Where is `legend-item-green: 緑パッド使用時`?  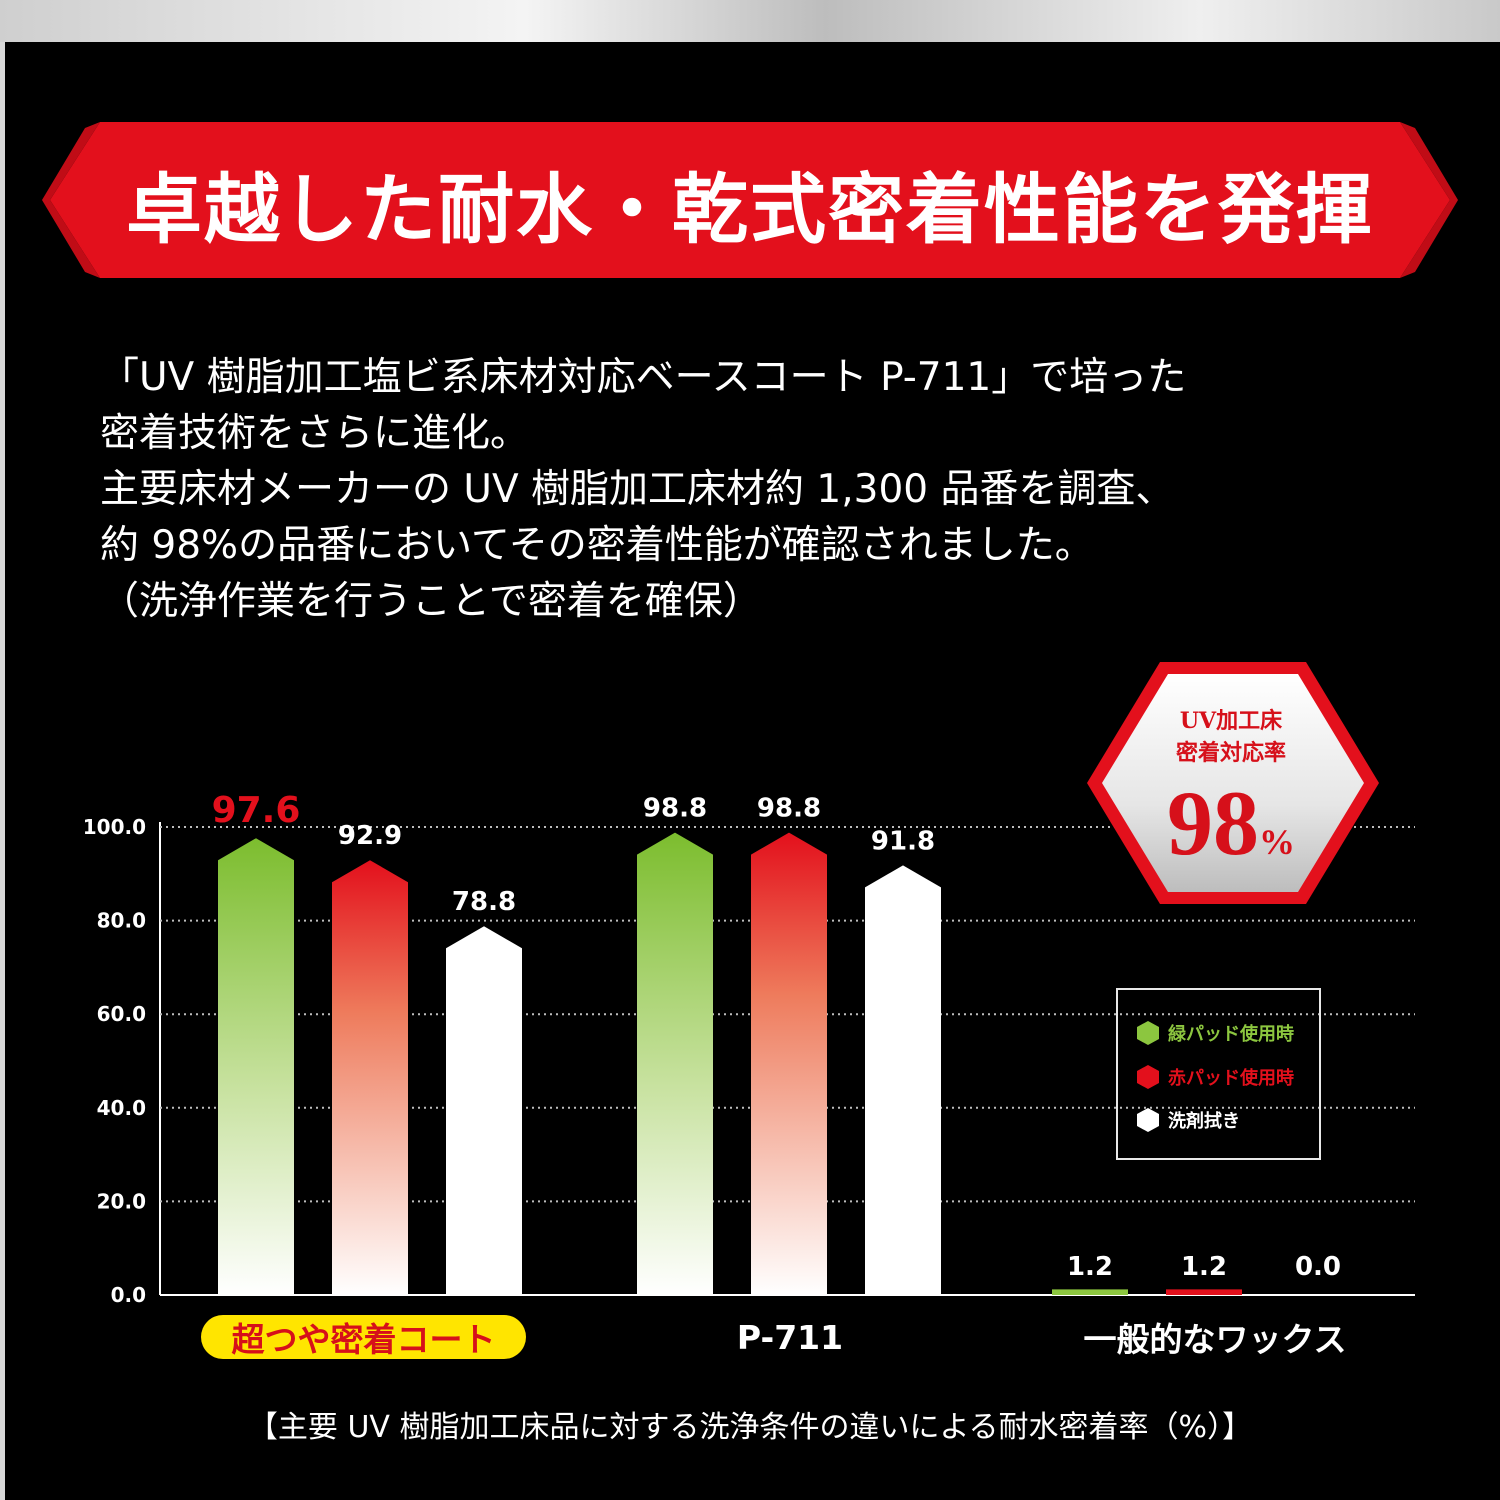 legend-item-green: 緑パッド使用時 is located at coordinates (1215, 1033).